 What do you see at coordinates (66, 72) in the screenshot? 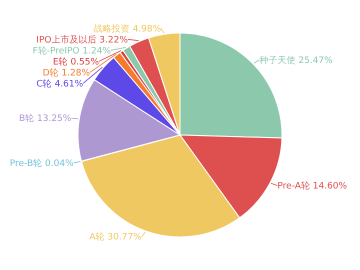
I see `slice-label: D轮 1.28%` at bounding box center [66, 72].